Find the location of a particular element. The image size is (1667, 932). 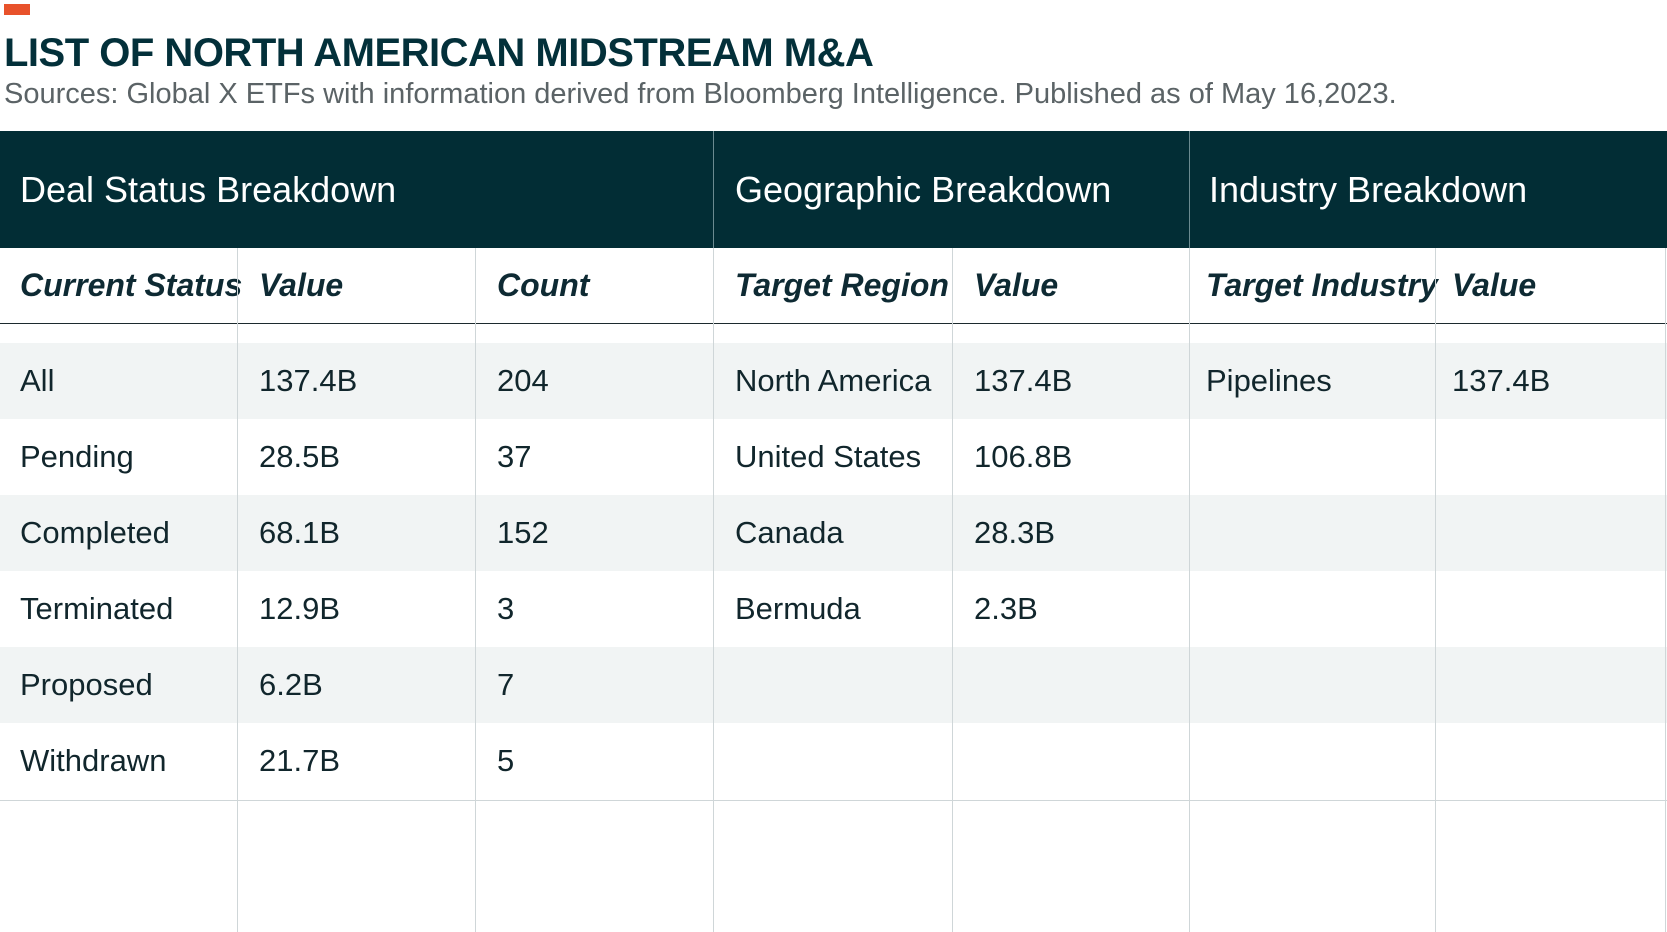

count-cell: 5 is located at coordinates (506, 760).